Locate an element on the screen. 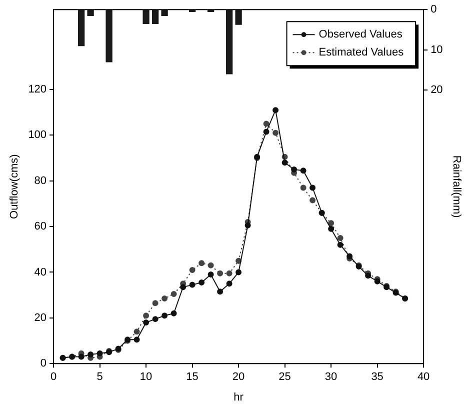 The image size is (473, 412). y-tick-label: 20 is located at coordinates (40, 318).